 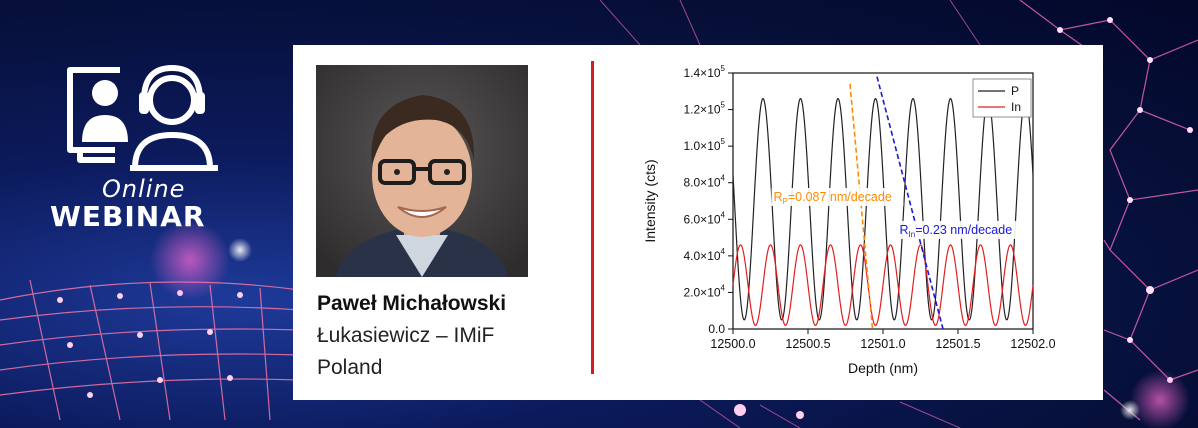 I want to click on speaker-photo, so click(x=422, y=171).